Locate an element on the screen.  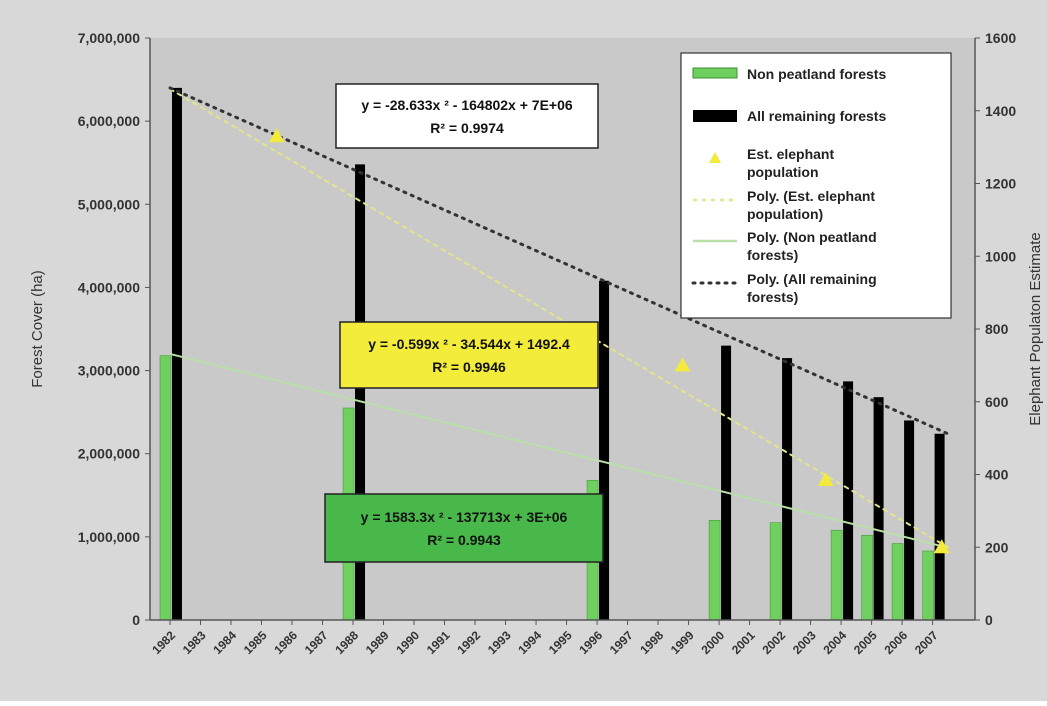
y2-tick-label: 800 is located at coordinates (997, 329).